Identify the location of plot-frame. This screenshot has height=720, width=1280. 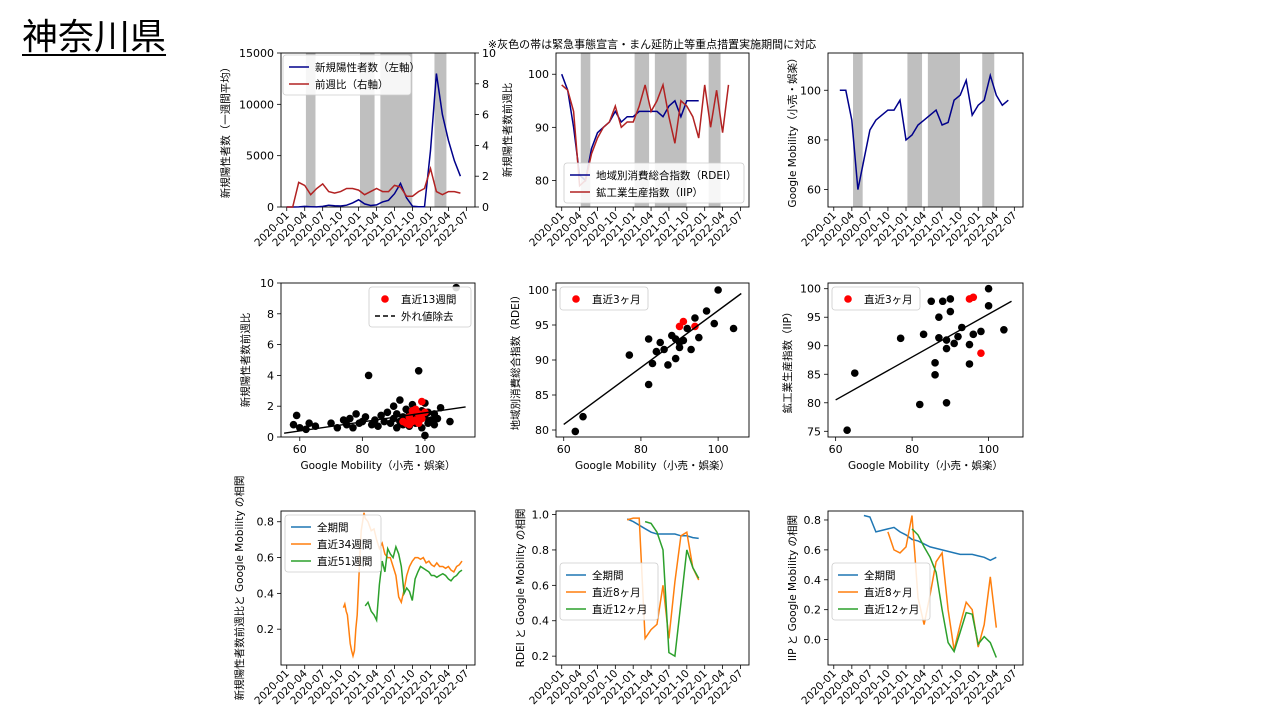
(378, 360).